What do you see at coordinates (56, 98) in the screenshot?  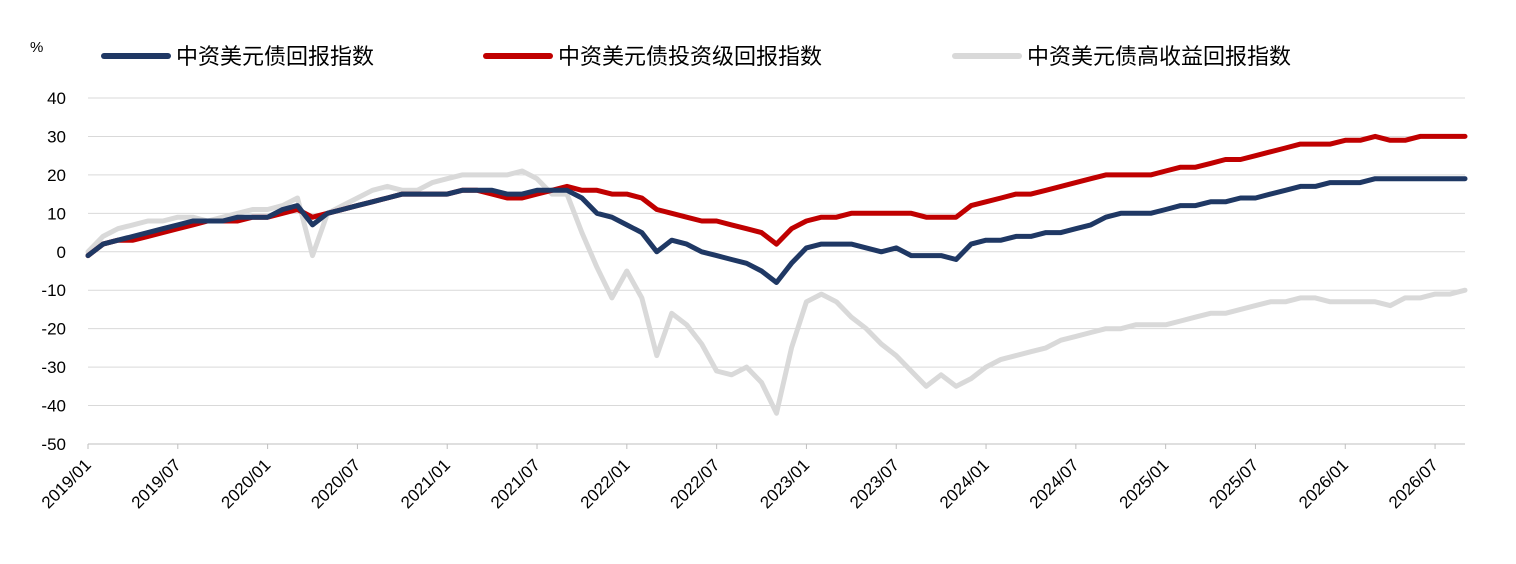 I see `y-tick-label: 40` at bounding box center [56, 98].